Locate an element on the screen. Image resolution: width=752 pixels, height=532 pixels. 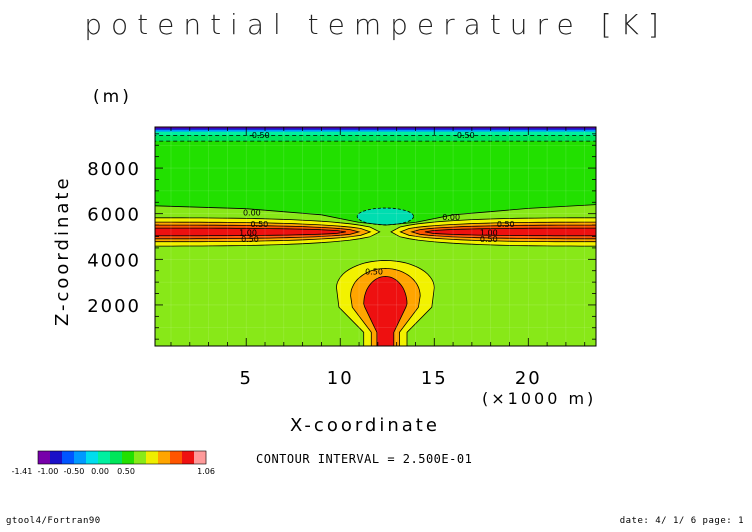
field-warm-red-right is located at coordinates (510, 232).